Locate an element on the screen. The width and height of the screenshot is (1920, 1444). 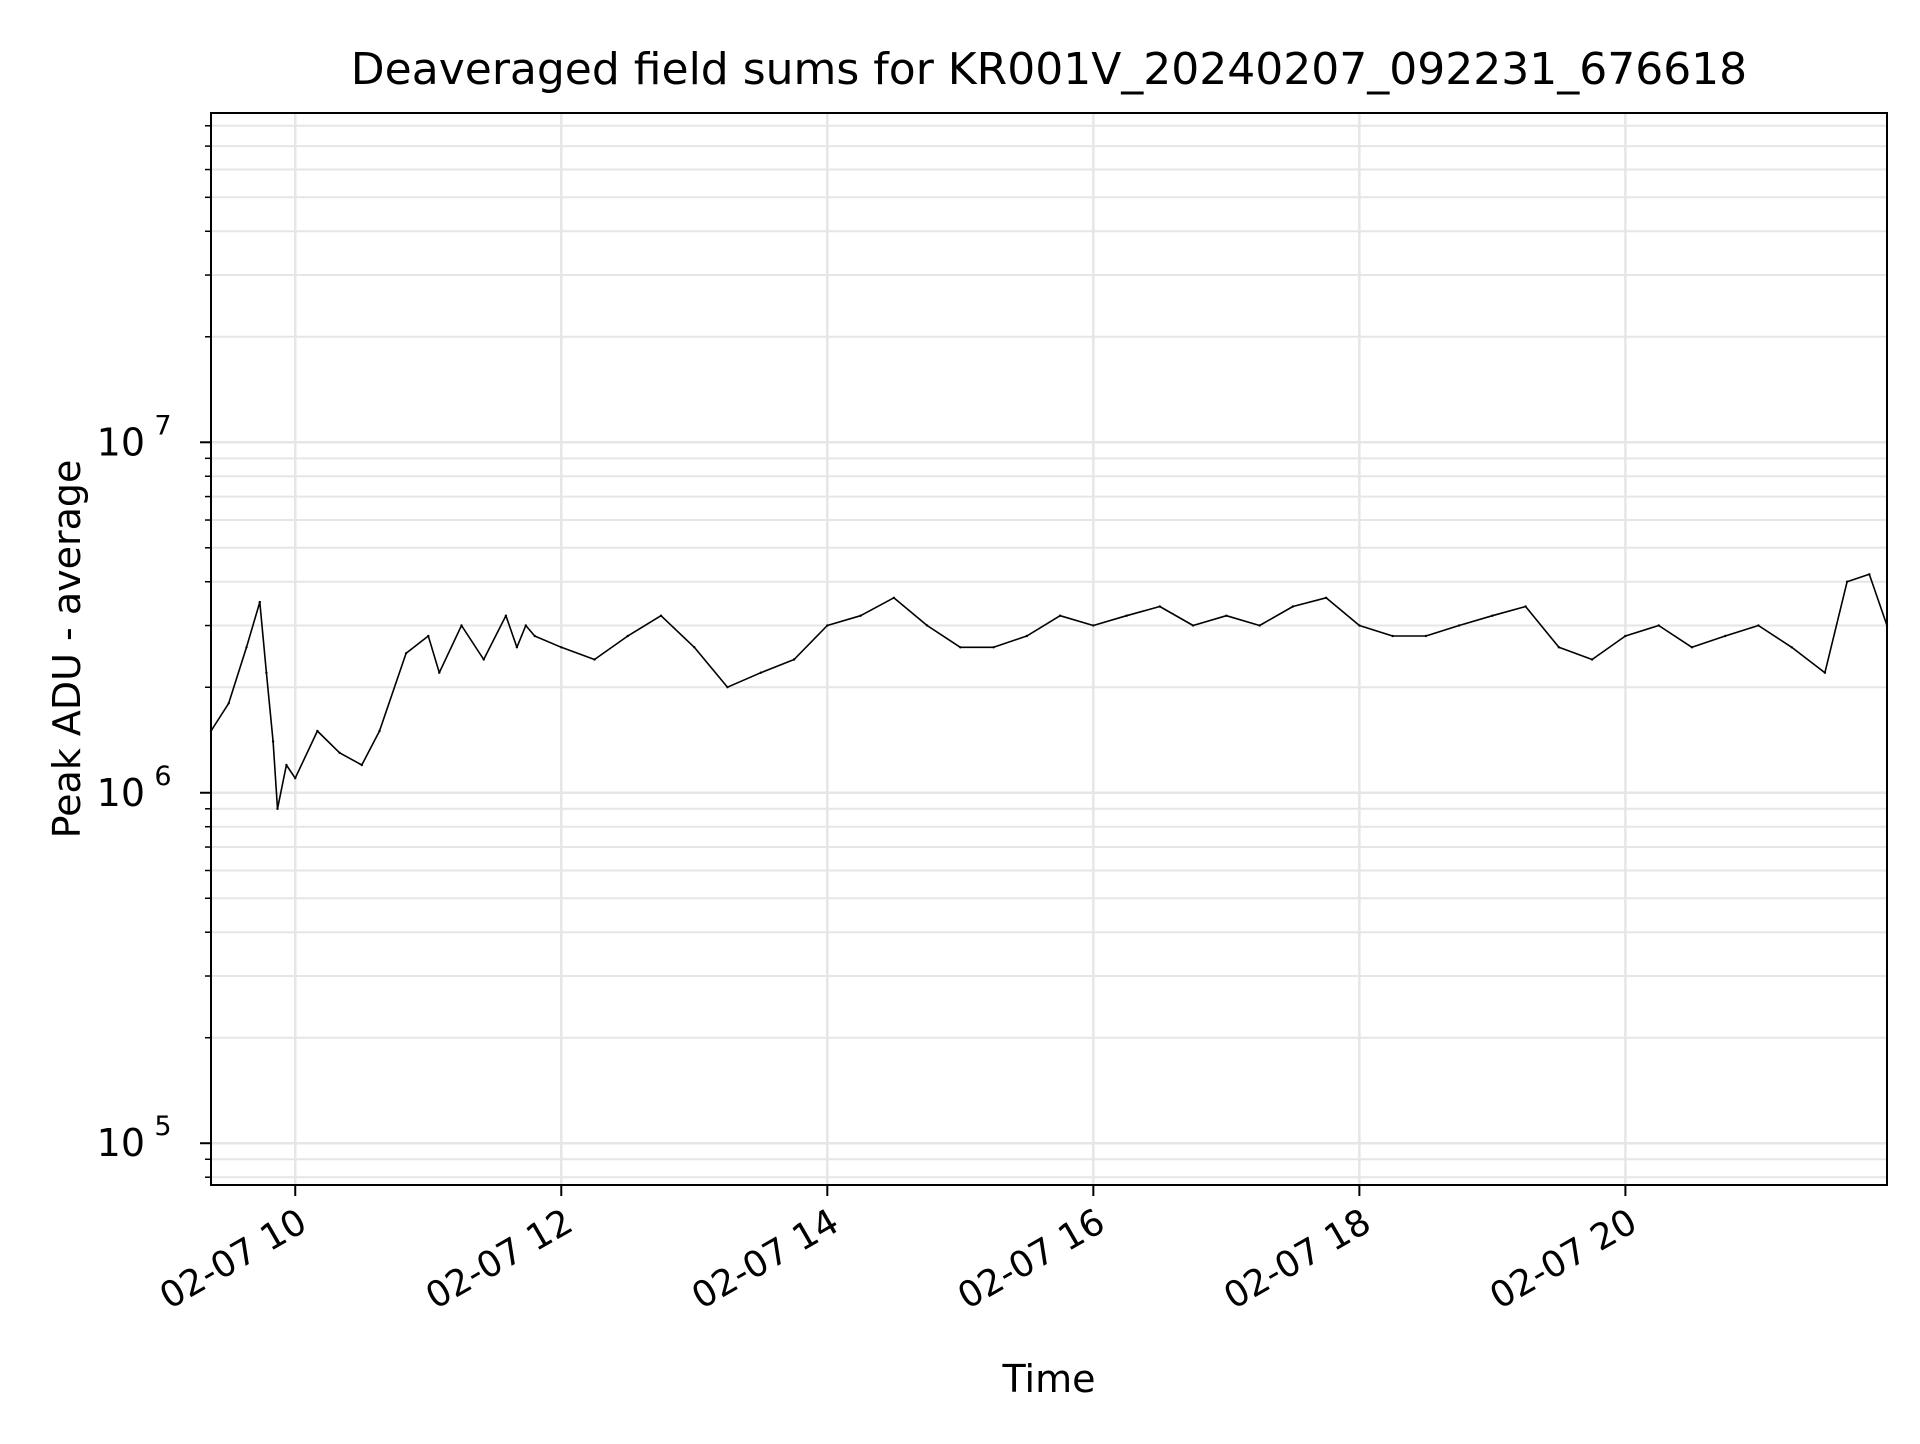
y-tick-exponent: 6 is located at coordinates (162, 776).